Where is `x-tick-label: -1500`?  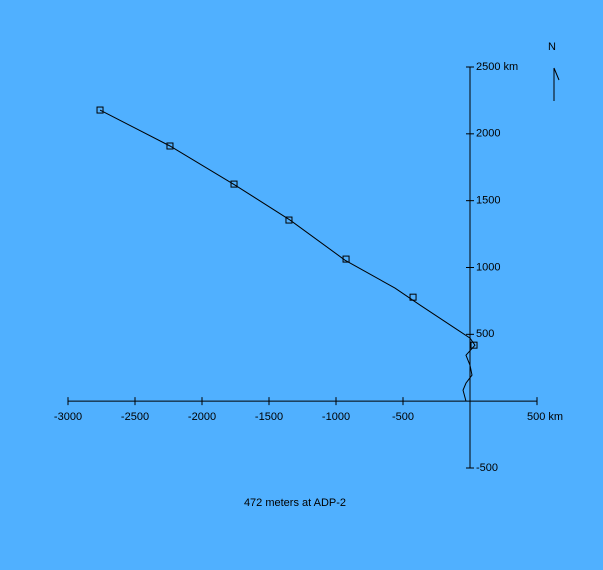
x-tick-label: -1500 is located at coordinates (269, 417).